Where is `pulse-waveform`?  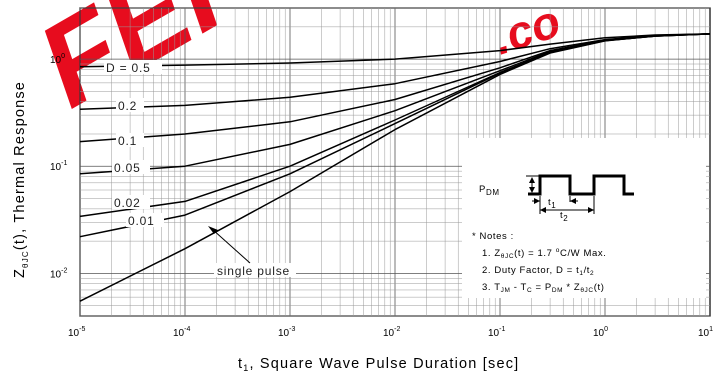
pulse-waveform is located at coordinates (581, 185).